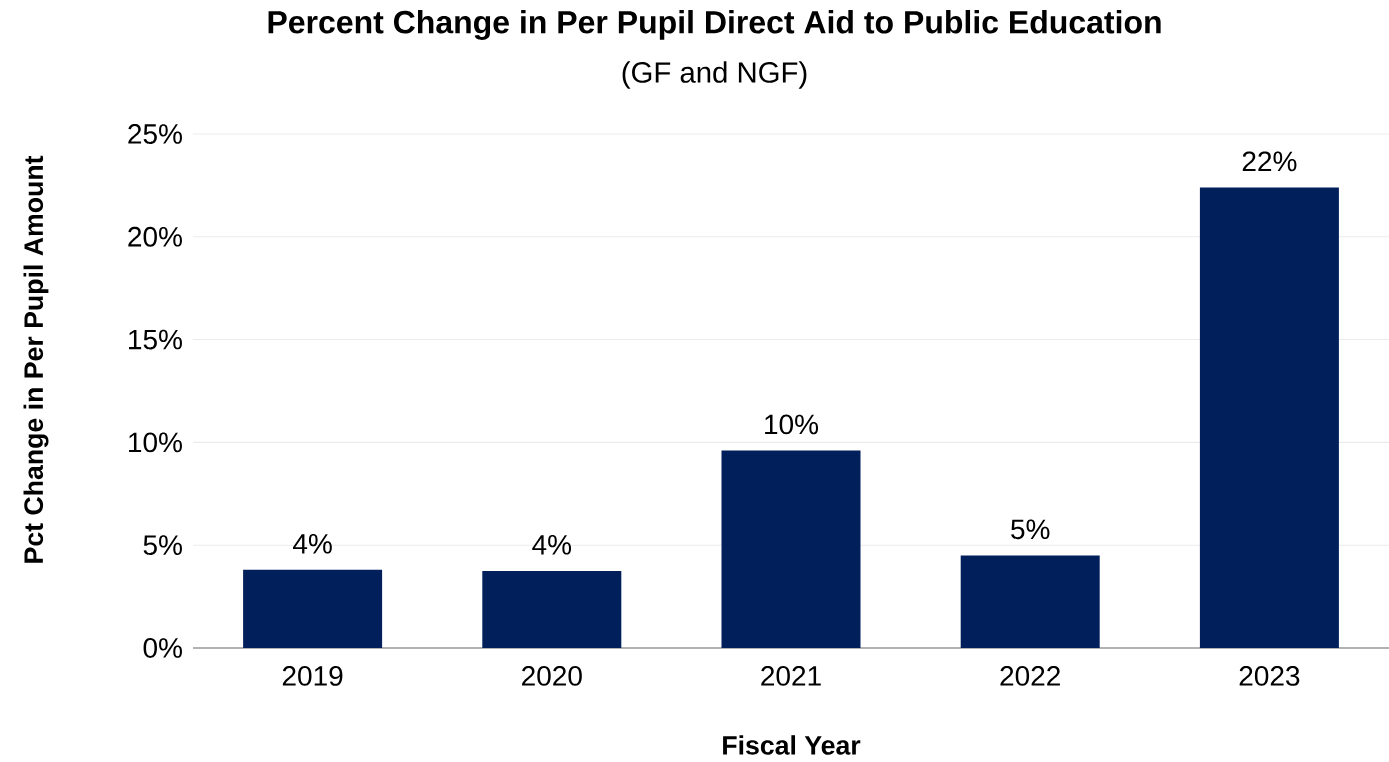 This screenshot has width=1389, height=762. What do you see at coordinates (155, 134) in the screenshot?
I see `y-tick-label: 25%` at bounding box center [155, 134].